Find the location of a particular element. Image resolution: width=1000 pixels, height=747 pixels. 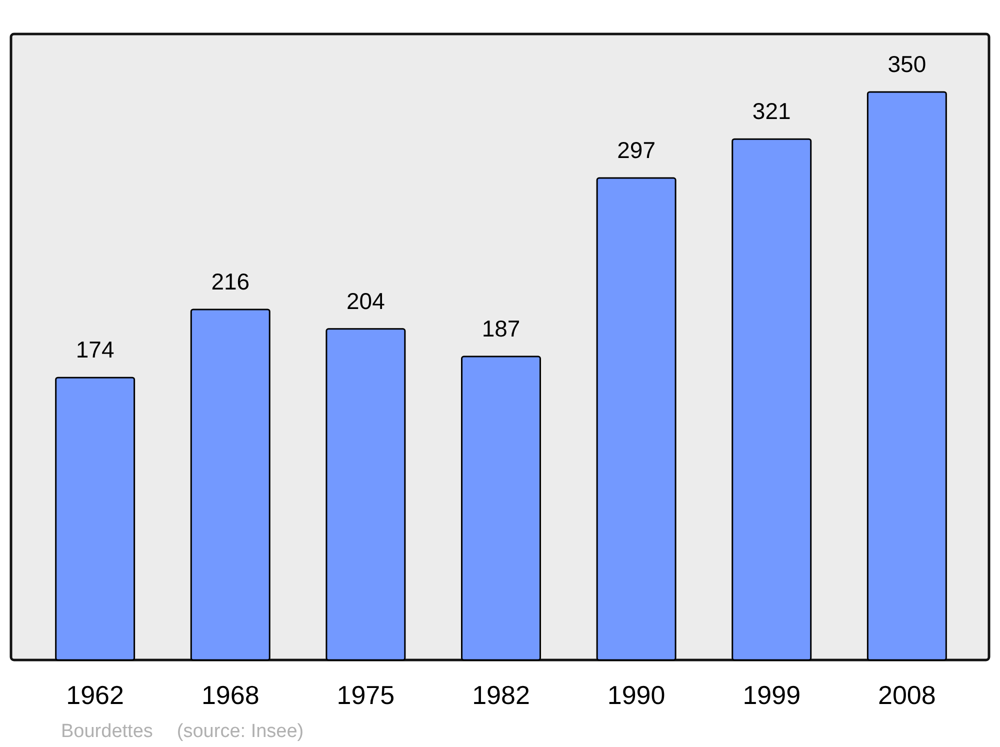

x-tick-label: 1968 is located at coordinates (230, 695).